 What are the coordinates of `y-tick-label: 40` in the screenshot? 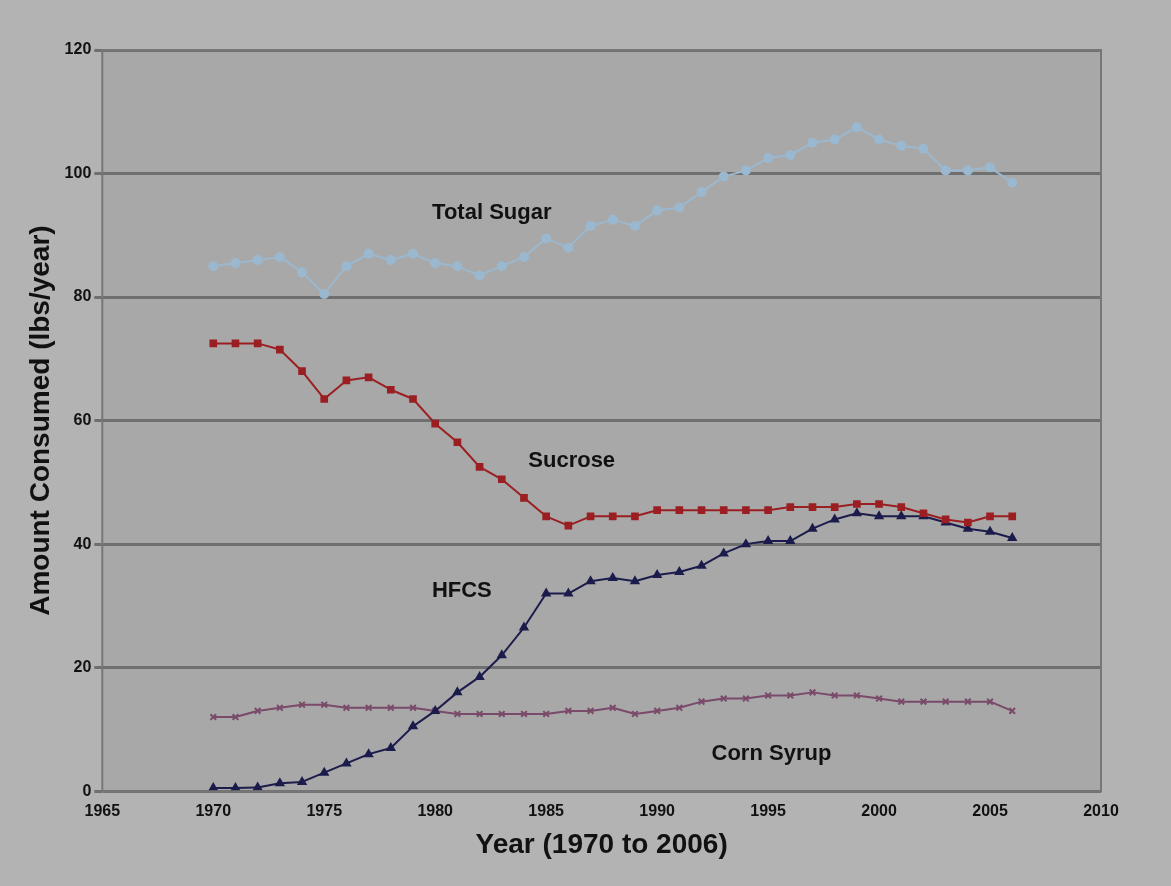 It's located at (82, 543).